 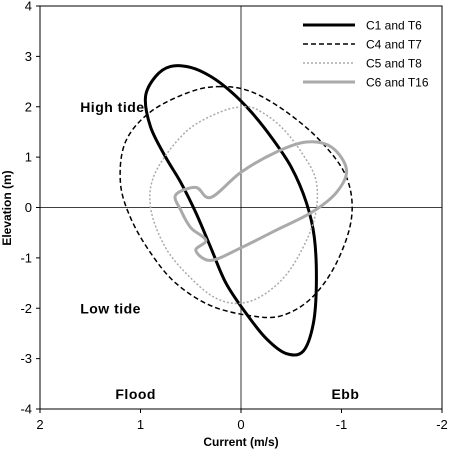 What do you see at coordinates (7, 207) in the screenshot?
I see `y-axis-title: Elevation (m)` at bounding box center [7, 207].